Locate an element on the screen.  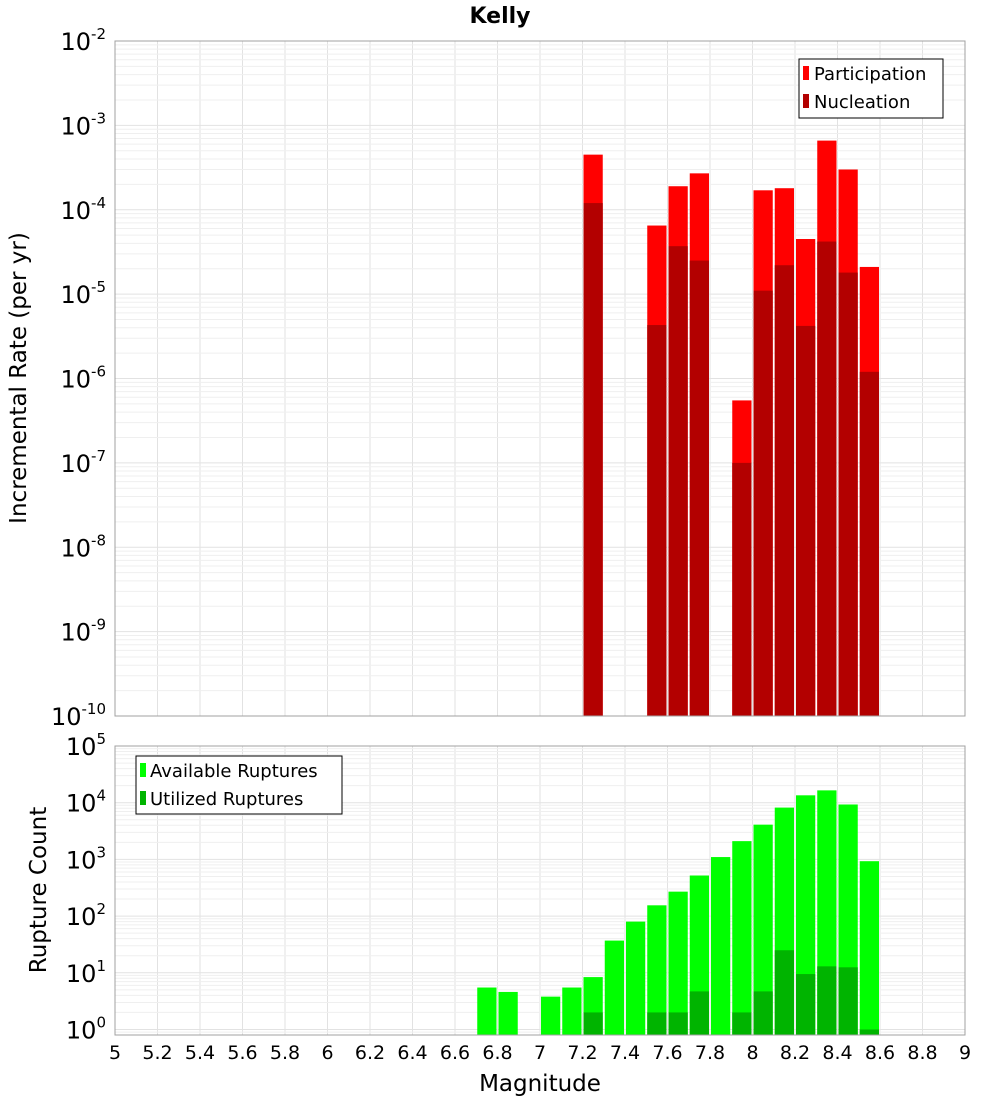
x-tick-label: 8 is located at coordinates (752, 1053).